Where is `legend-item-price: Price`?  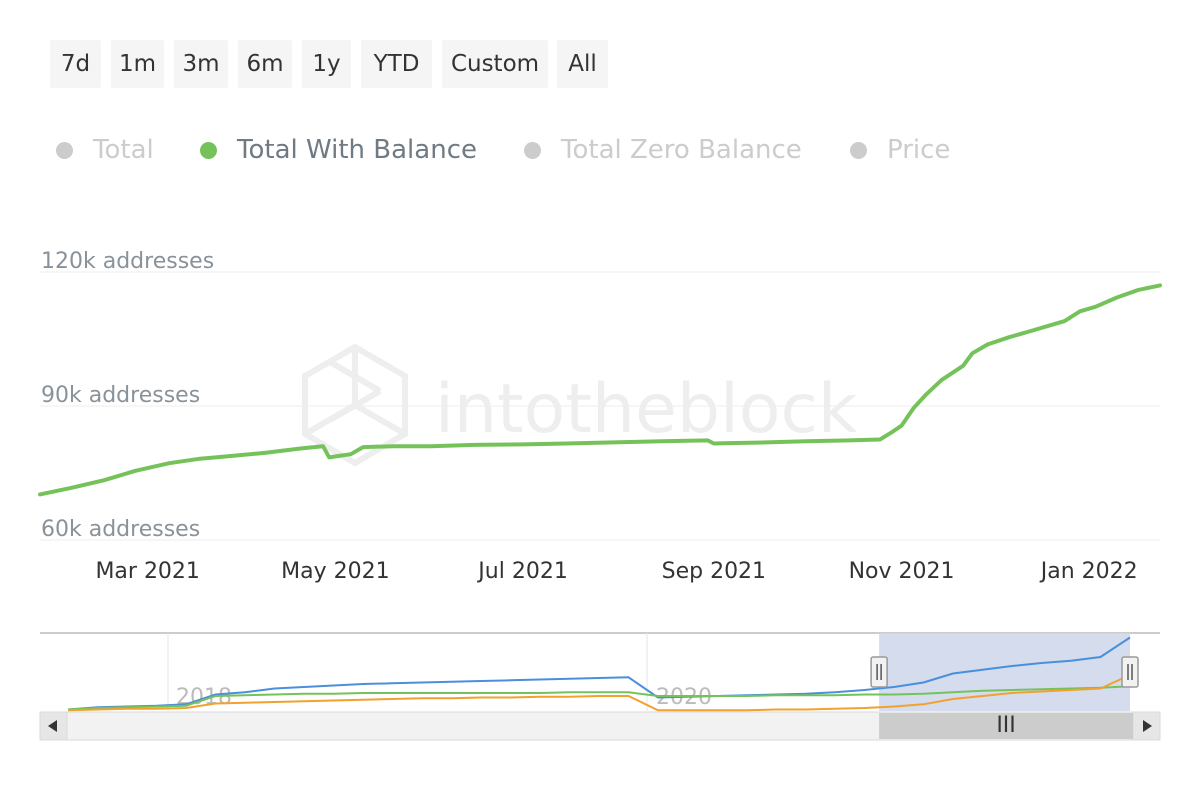
legend-item-price: Price is located at coordinates (900, 150).